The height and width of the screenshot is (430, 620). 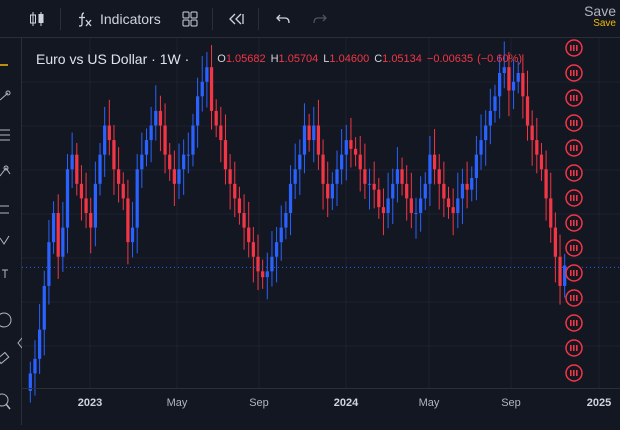 What do you see at coordinates (85, 19) in the screenshot?
I see `fx-icon` at bounding box center [85, 19].